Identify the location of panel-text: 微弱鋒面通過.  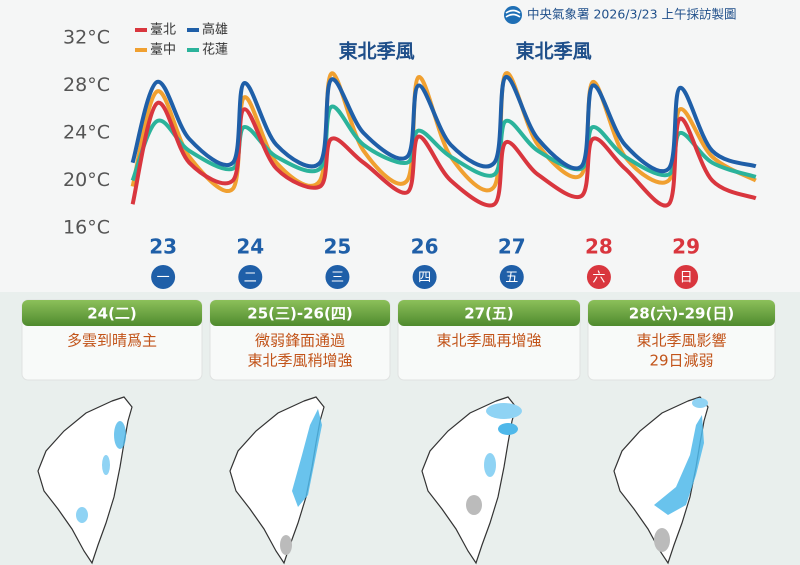
(300, 341).